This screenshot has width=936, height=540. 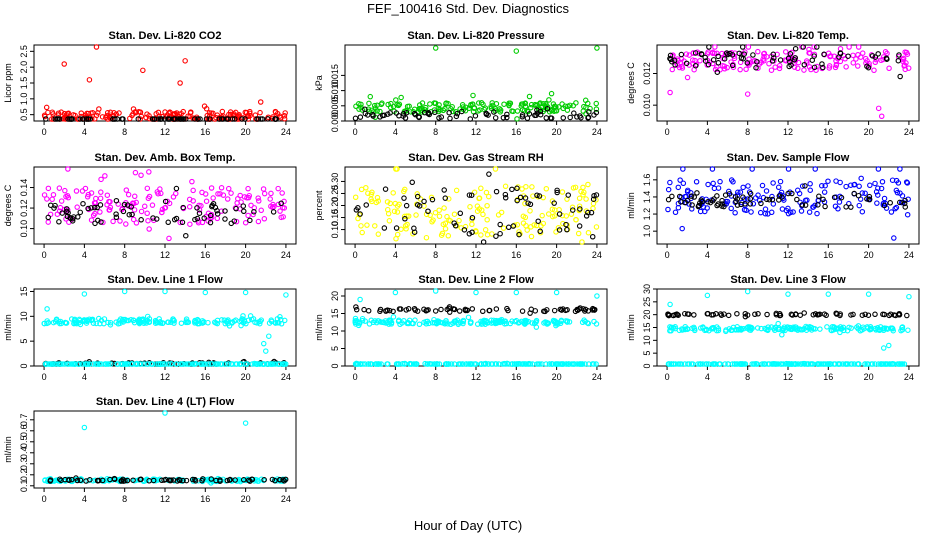 I want to click on chart-title: Stan. Dev. Line 2 Flow, so click(x=476, y=280).